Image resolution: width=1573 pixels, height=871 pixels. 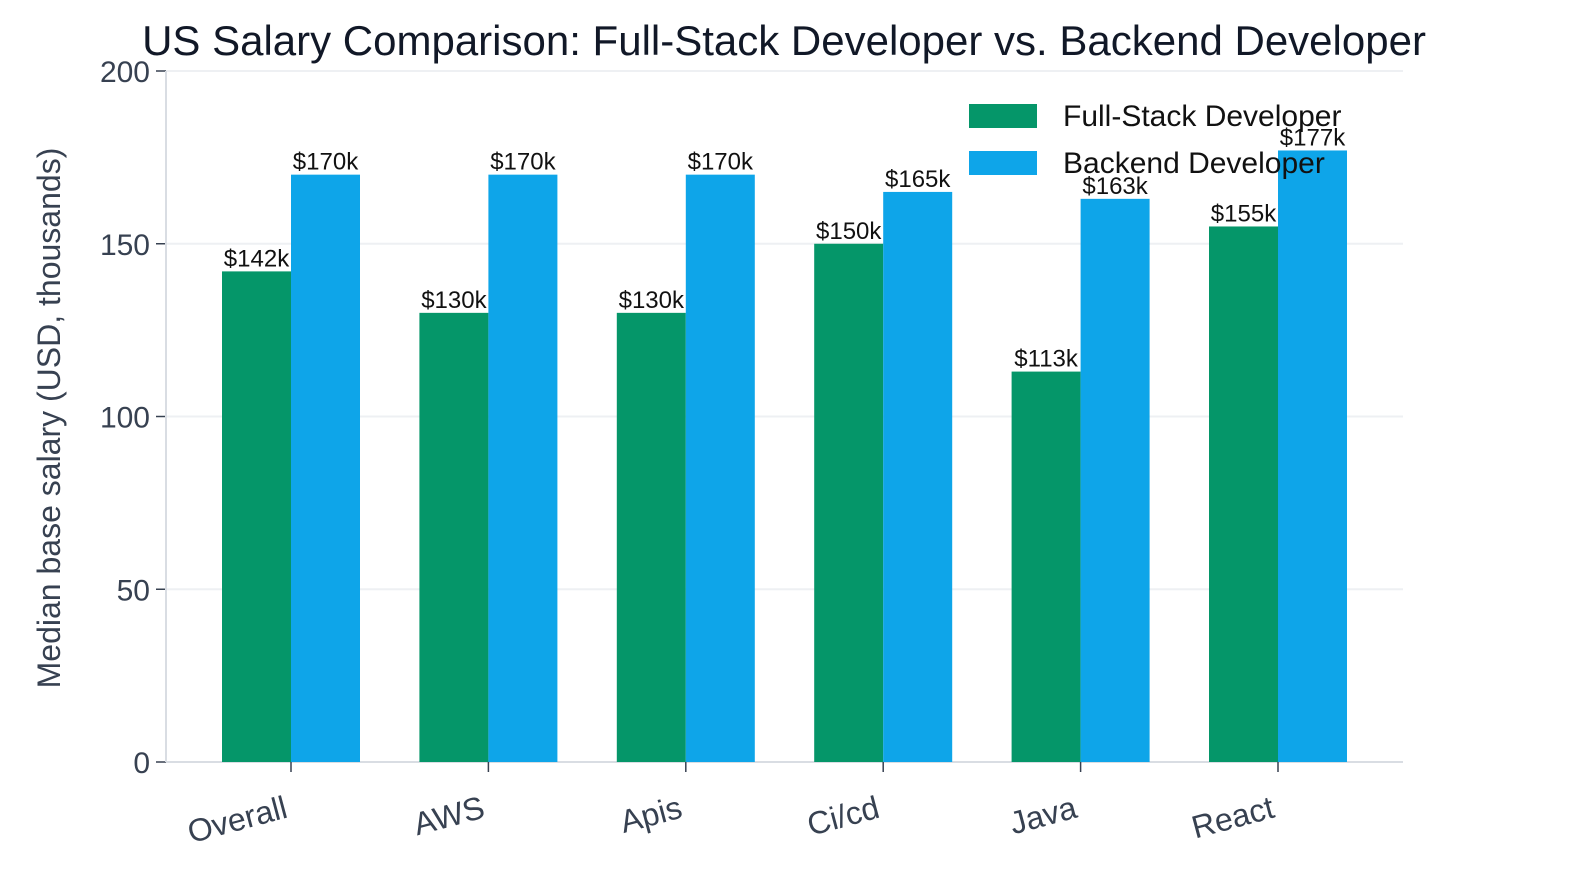 I want to click on x-tick-label: Apis, so click(x=650, y=814).